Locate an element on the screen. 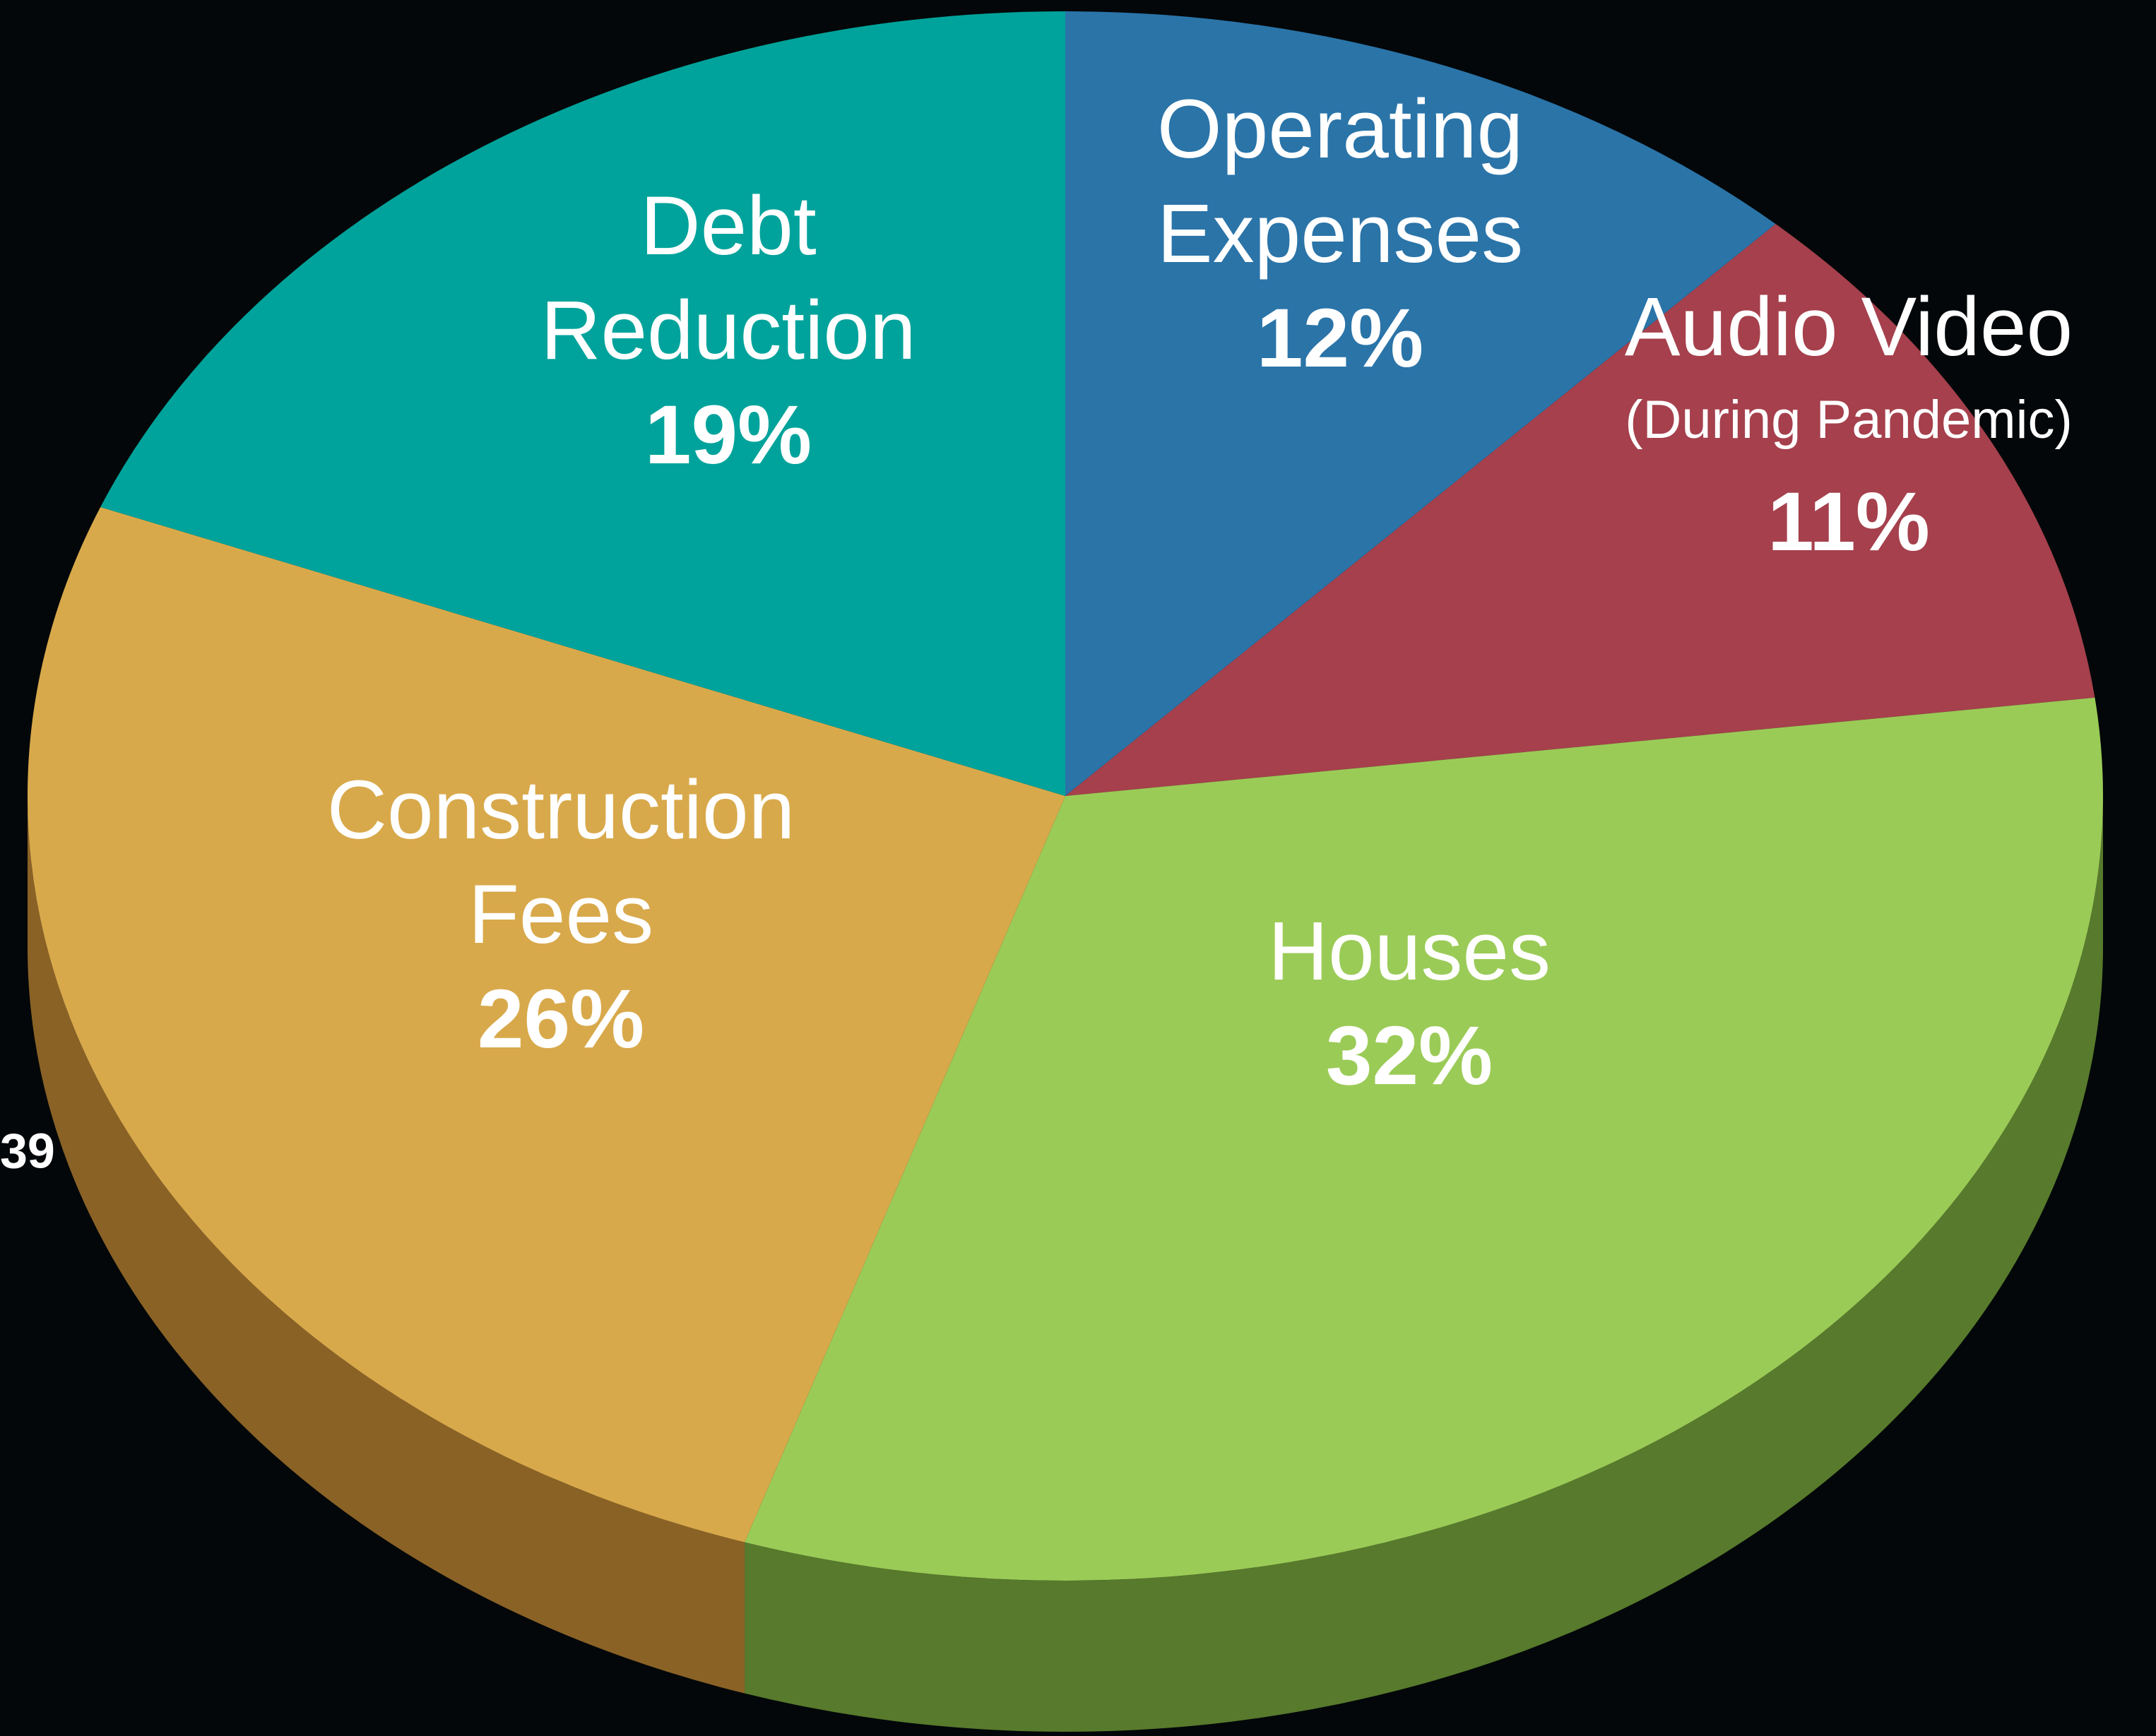  slice-label: Fees is located at coordinates (560, 915).